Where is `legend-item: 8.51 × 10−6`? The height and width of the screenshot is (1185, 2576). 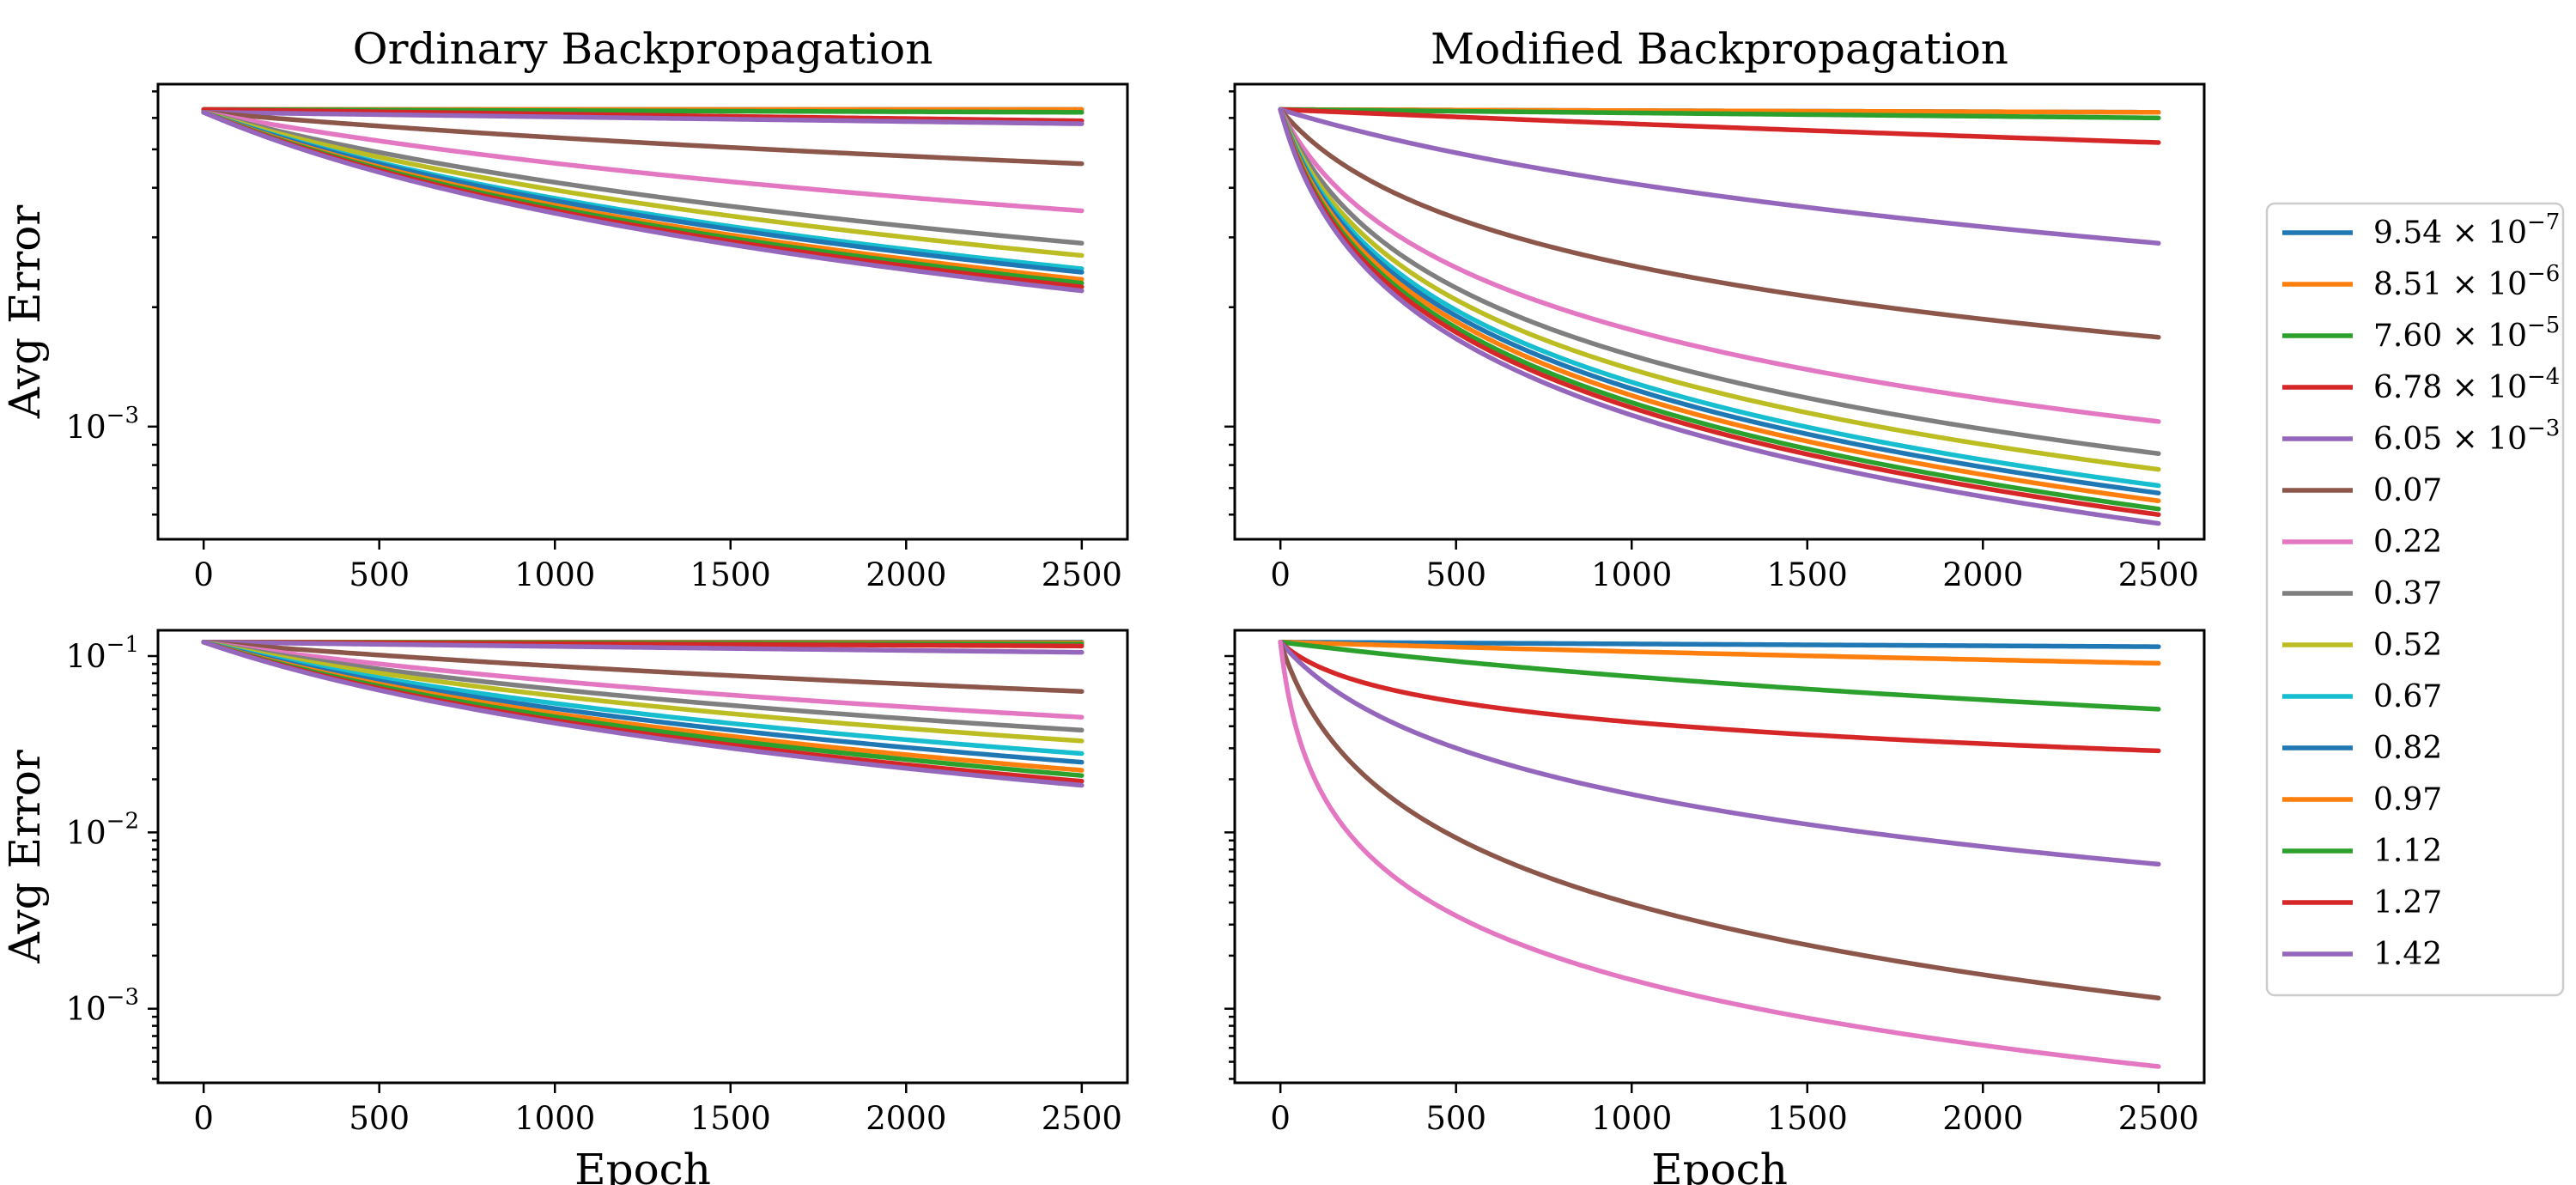 legend-item: 8.51 × 10−6 is located at coordinates (2421, 281).